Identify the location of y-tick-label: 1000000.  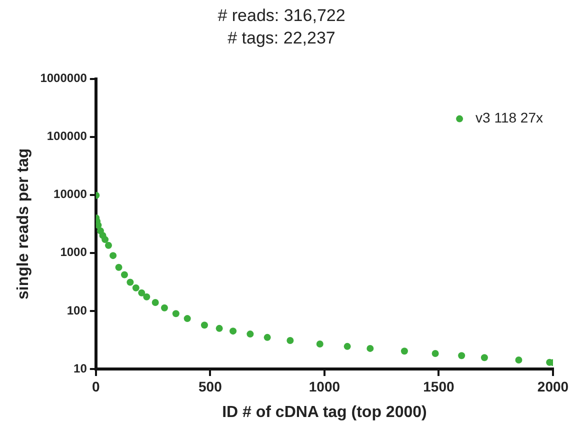
(64, 78).